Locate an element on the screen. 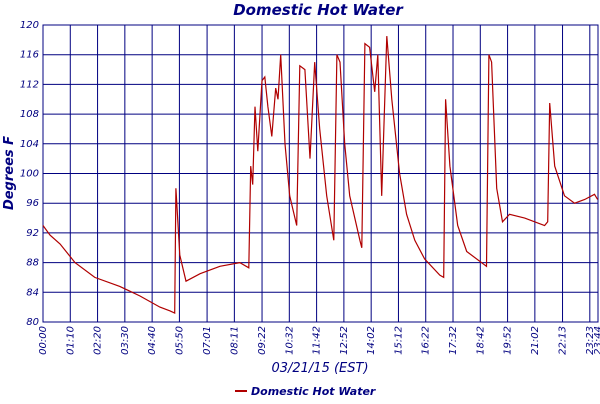  x-tick-label: 05:50 is located at coordinates (179, 340).